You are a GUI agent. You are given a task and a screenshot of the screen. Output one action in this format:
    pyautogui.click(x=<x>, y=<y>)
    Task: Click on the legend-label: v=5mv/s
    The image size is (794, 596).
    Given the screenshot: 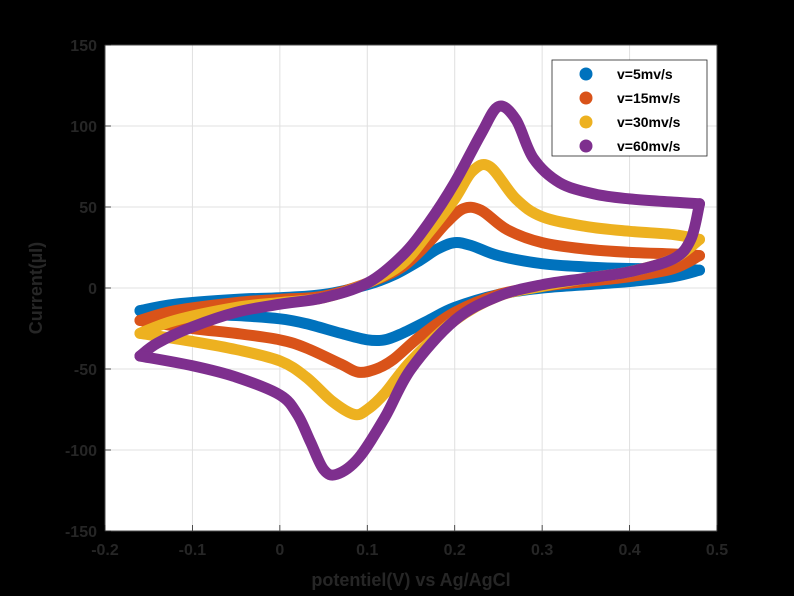 What is the action you would take?
    pyautogui.click(x=645, y=74)
    